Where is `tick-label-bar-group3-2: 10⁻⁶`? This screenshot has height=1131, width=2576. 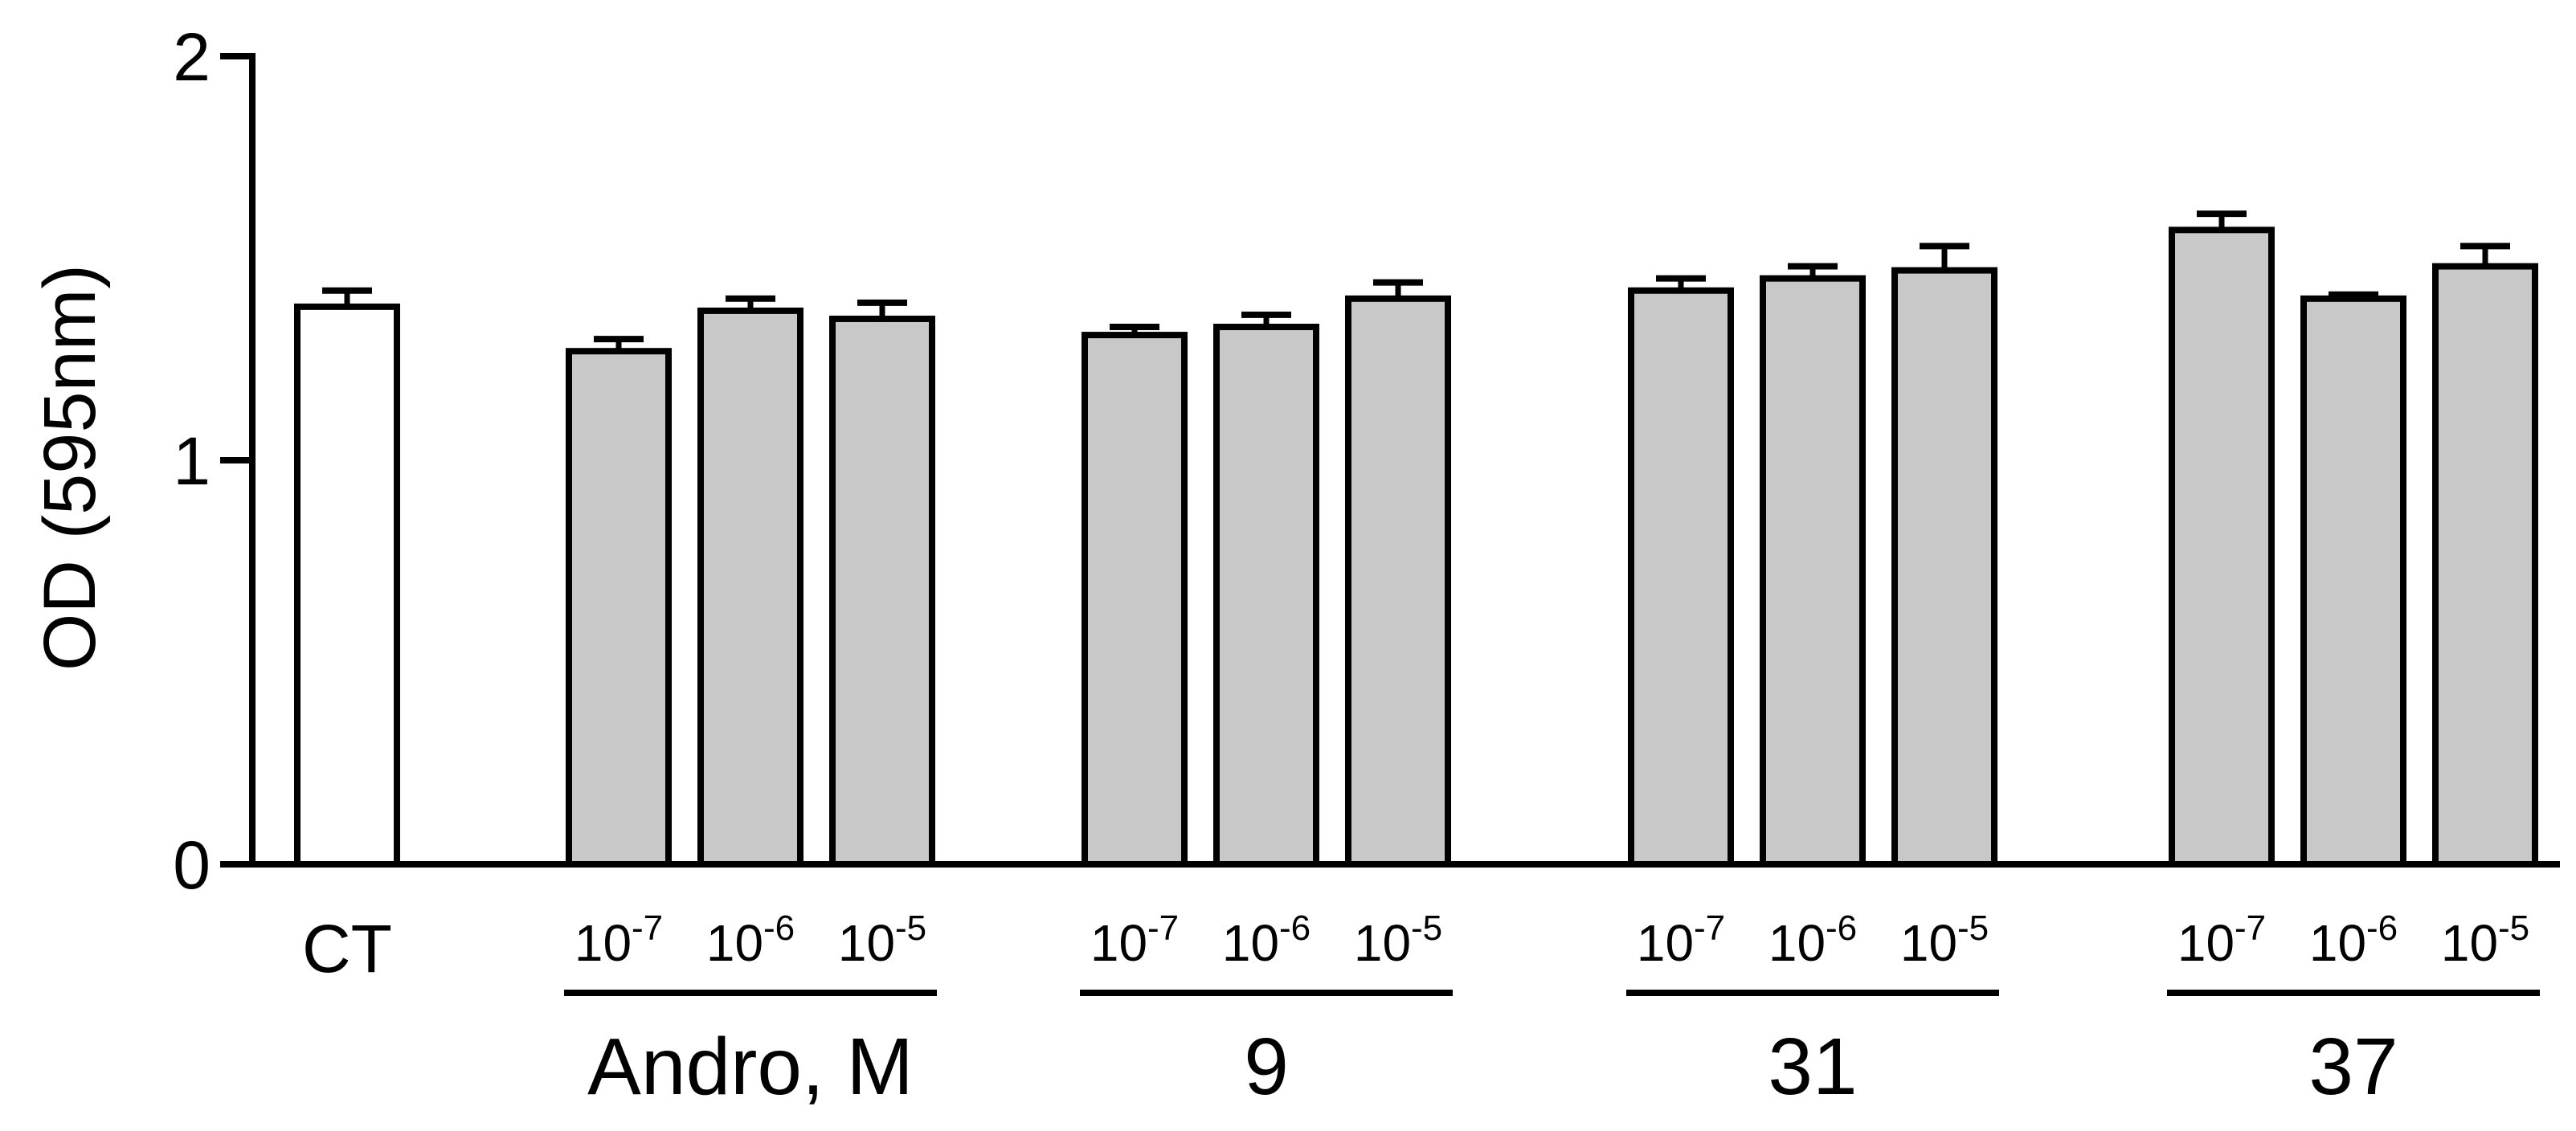 tick-label-bar-group3-2: 10⁻⁶ is located at coordinates (1813, 940).